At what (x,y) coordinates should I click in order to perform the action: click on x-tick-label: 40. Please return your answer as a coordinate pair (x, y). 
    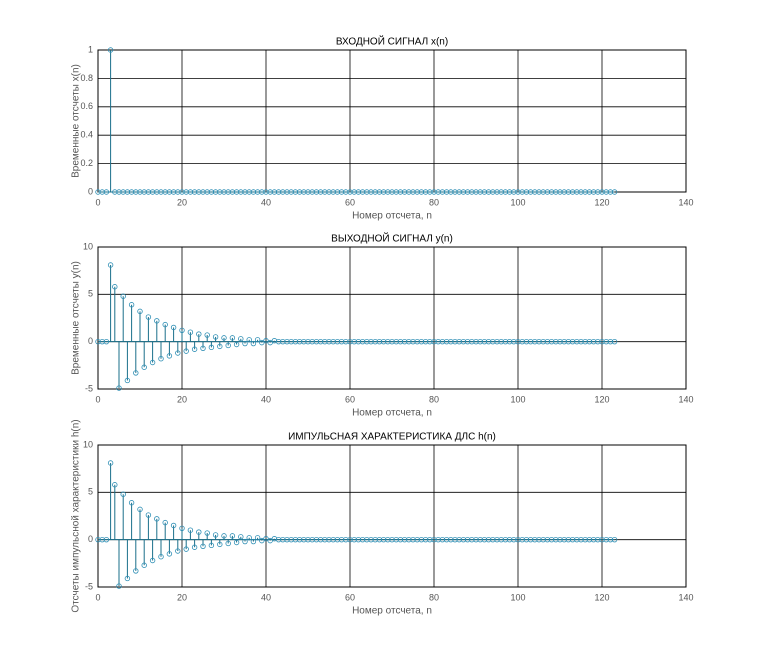
    Looking at the image, I should click on (266, 399).